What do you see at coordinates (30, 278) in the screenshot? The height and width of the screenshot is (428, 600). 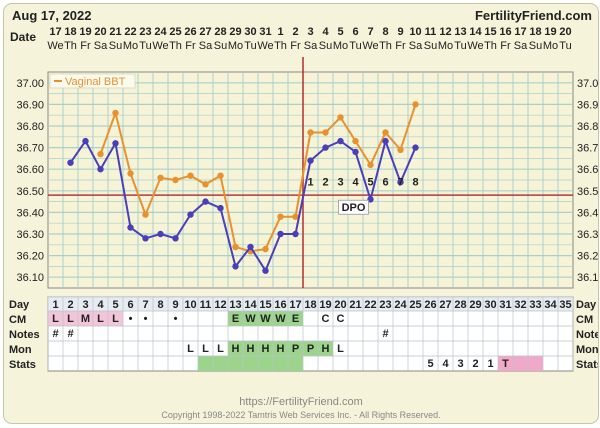 I see `y-tick-label-left: 36.10` at bounding box center [30, 278].